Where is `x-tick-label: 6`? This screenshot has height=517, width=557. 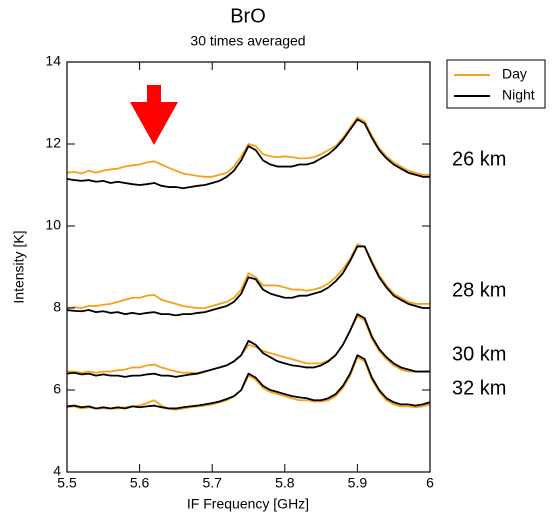
x-tick-label: 6 is located at coordinates (430, 483).